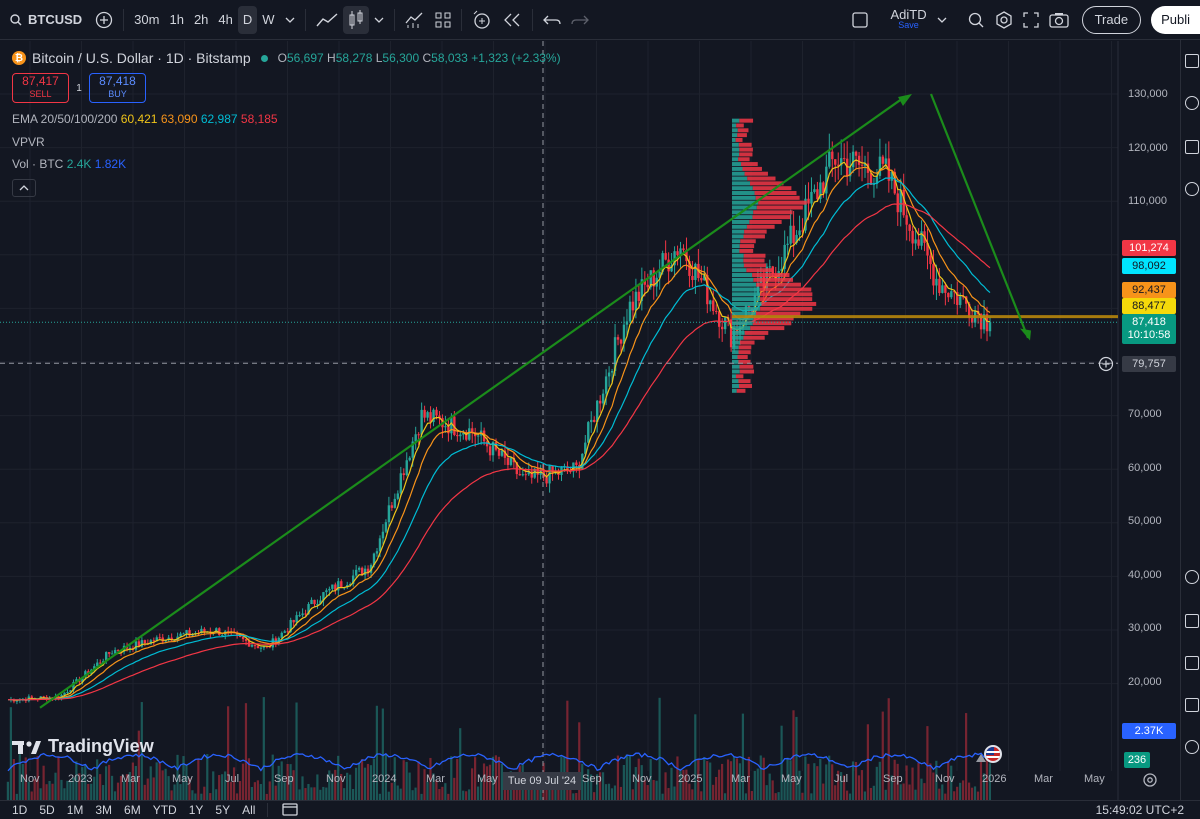  I want to click on layout-name: AdiTD Save, so click(908, 20).